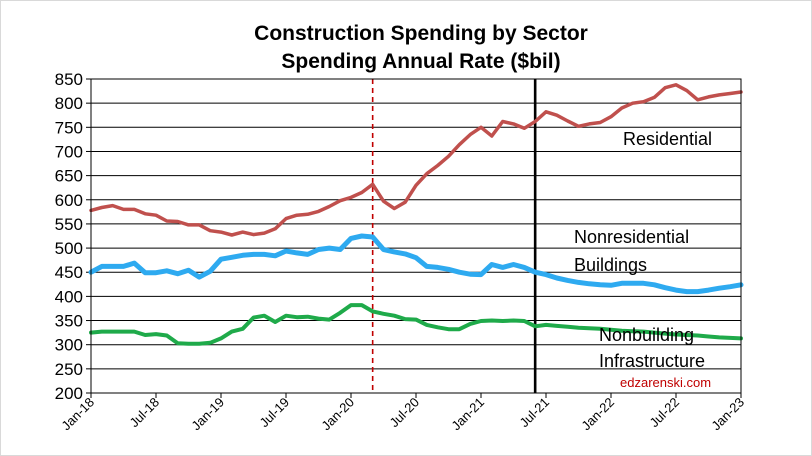 This screenshot has width=812, height=456. Describe the element at coordinates (467, 414) in the screenshot. I see `x-tick-label: Jan-21` at that location.